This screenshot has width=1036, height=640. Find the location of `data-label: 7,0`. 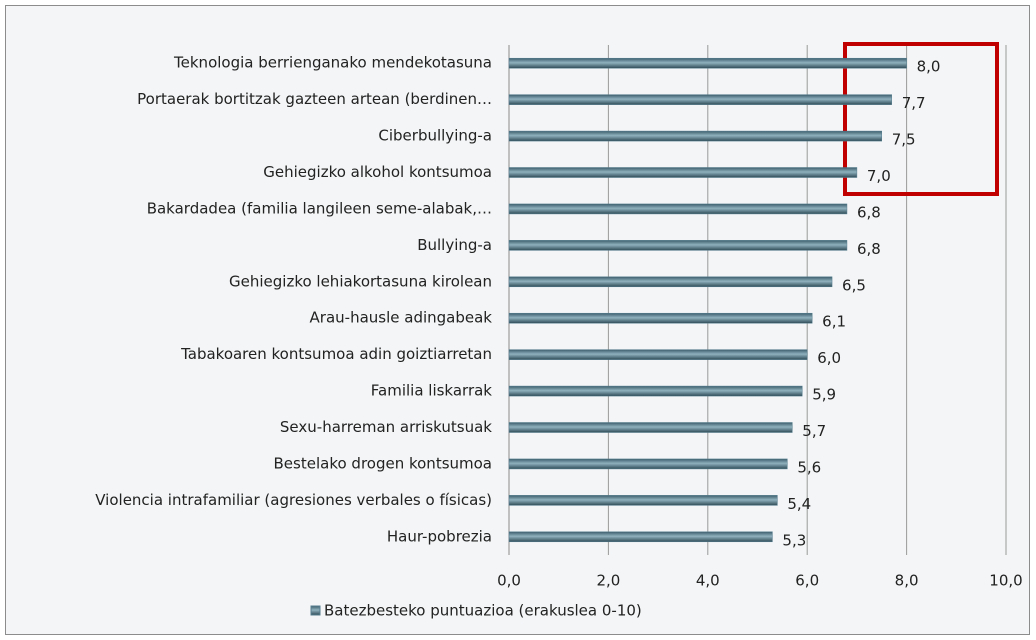

data-label: 7,0 is located at coordinates (879, 176).